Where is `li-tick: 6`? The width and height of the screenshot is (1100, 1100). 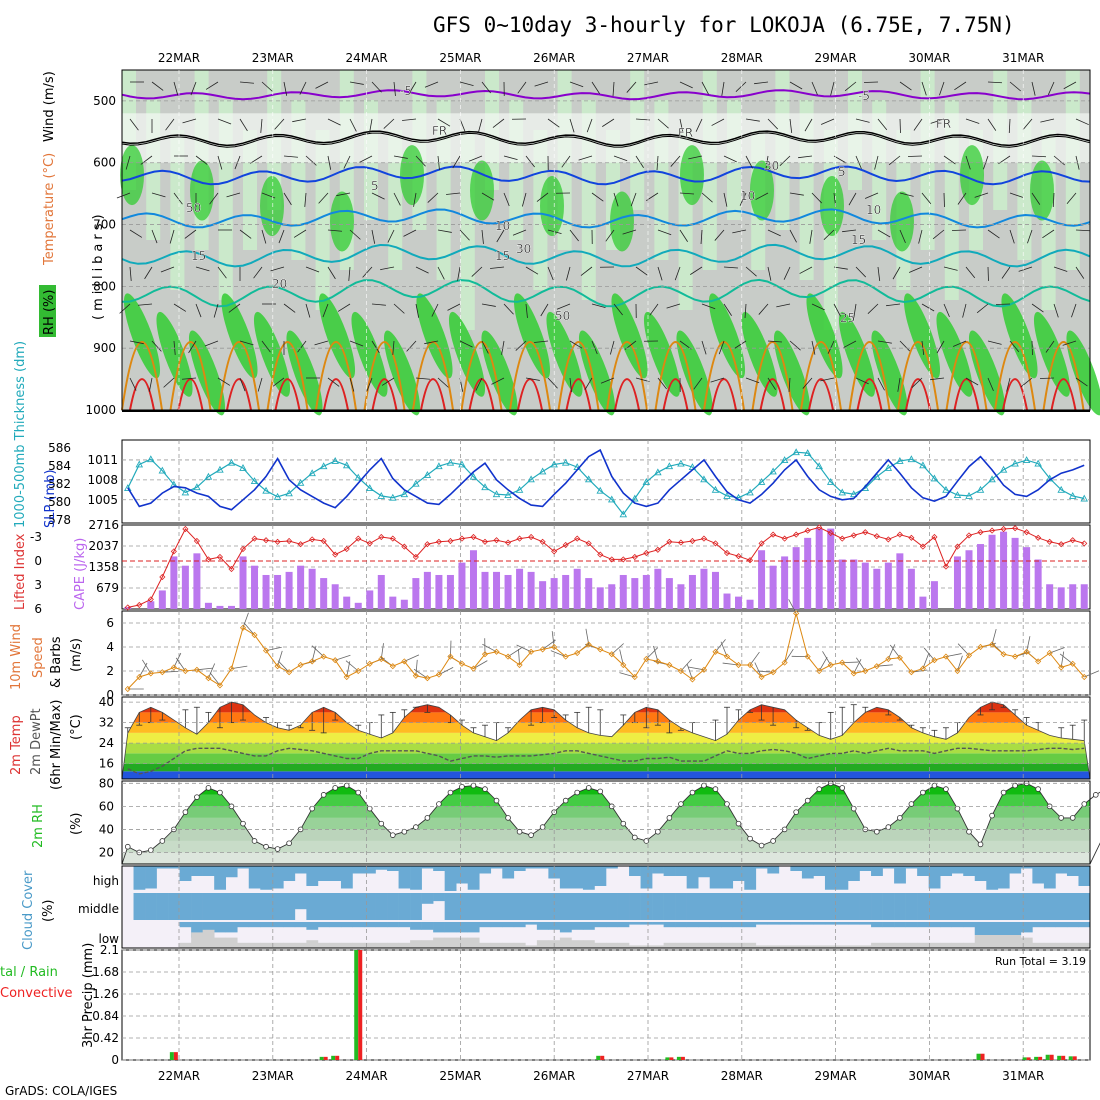 li-tick: 6 is located at coordinates (38, 609).